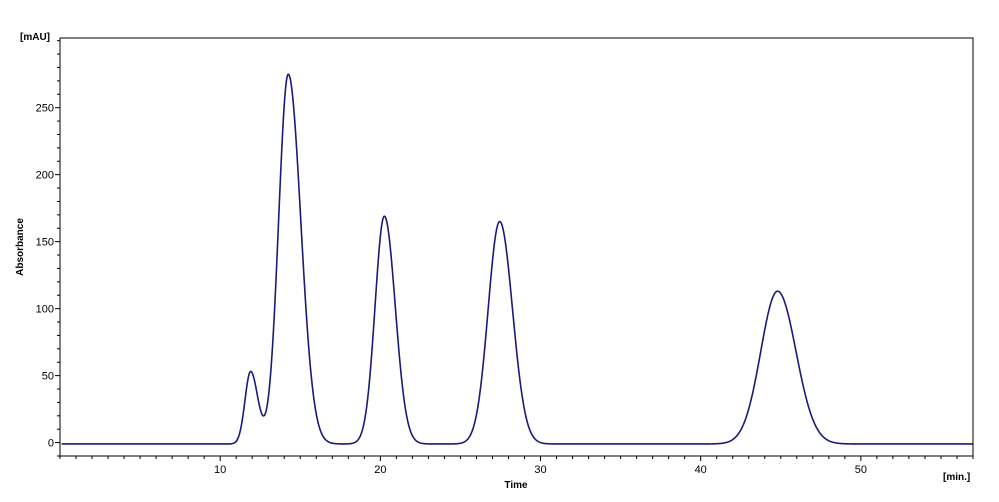 Image resolution: width=999 pixels, height=502 pixels. I want to click on x-tick-label: 10, so click(220, 470).